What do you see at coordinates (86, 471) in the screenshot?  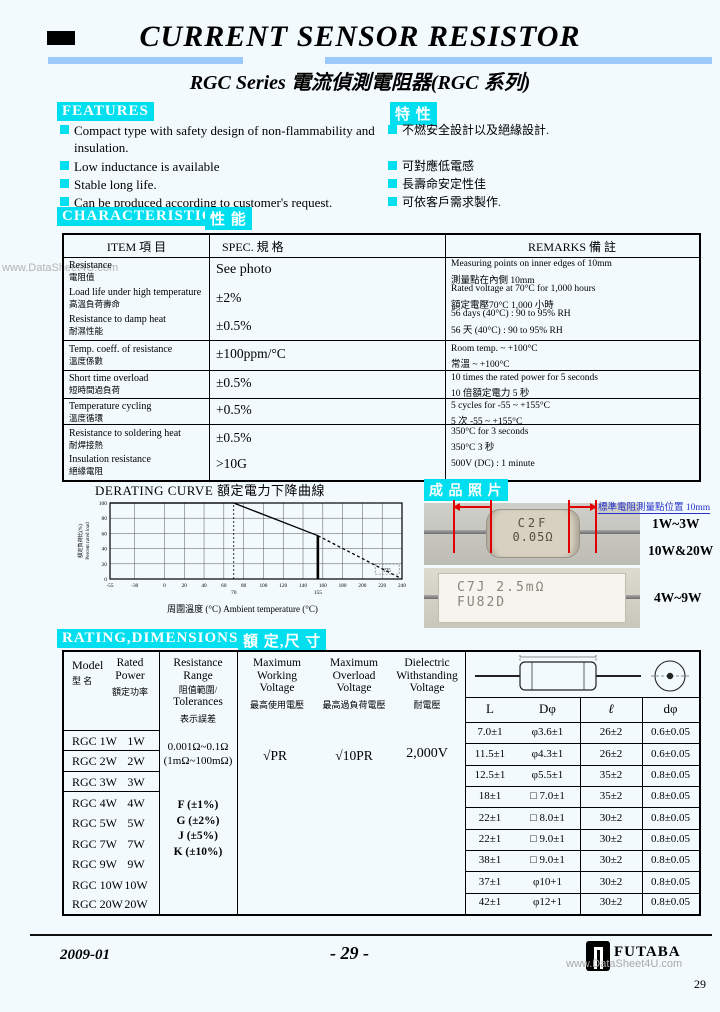 I see `char-item-zh: 絕緣電阻` at bounding box center [86, 471].